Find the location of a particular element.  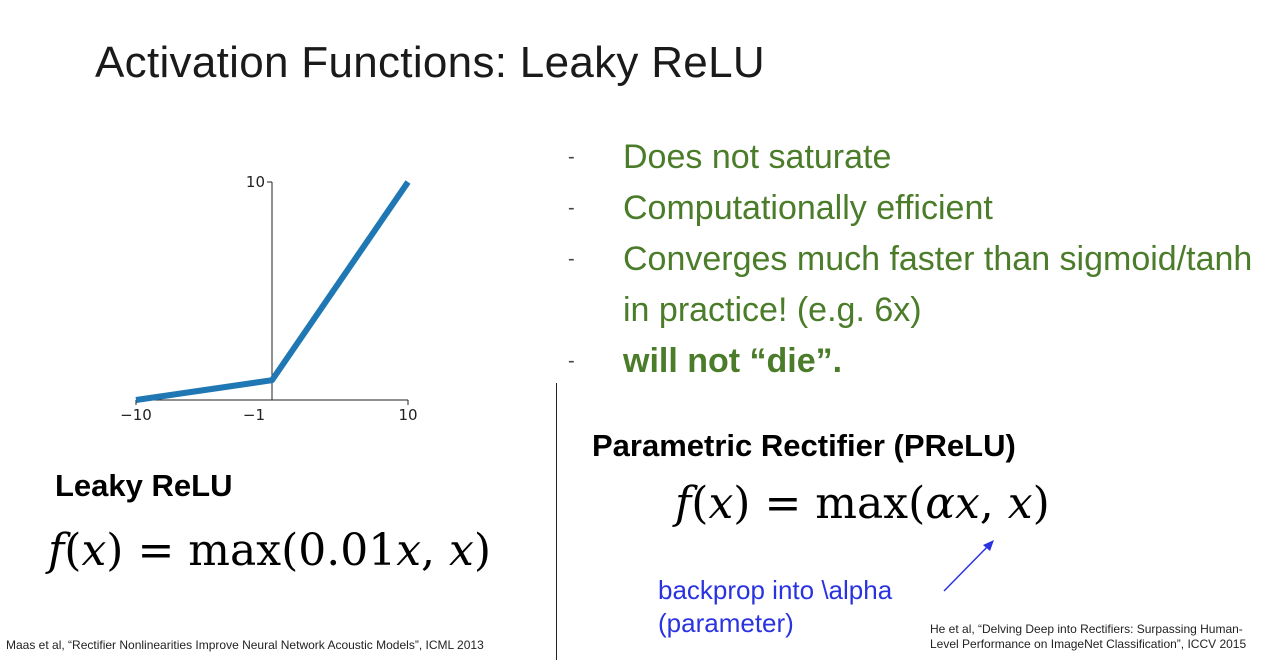

bullet-item-2: - Computationally efficient is located at coordinates (913, 208).